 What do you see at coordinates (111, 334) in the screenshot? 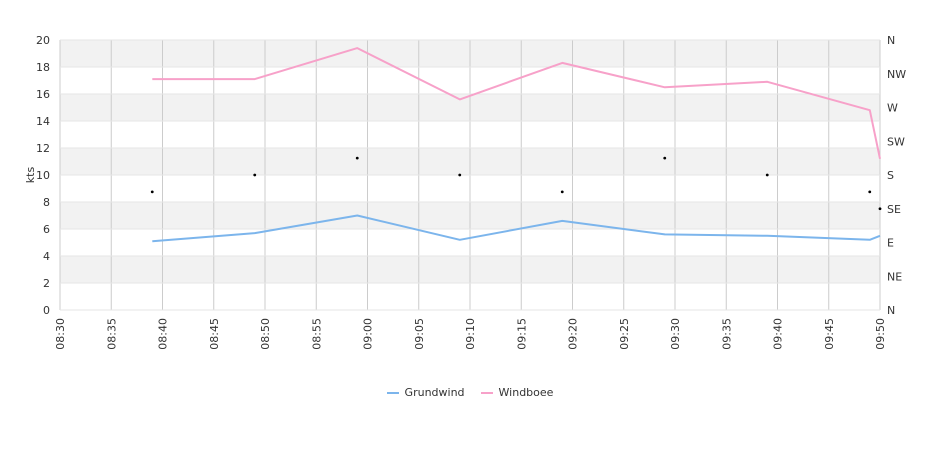
I see `x-tick-label: 08:35` at bounding box center [111, 334].